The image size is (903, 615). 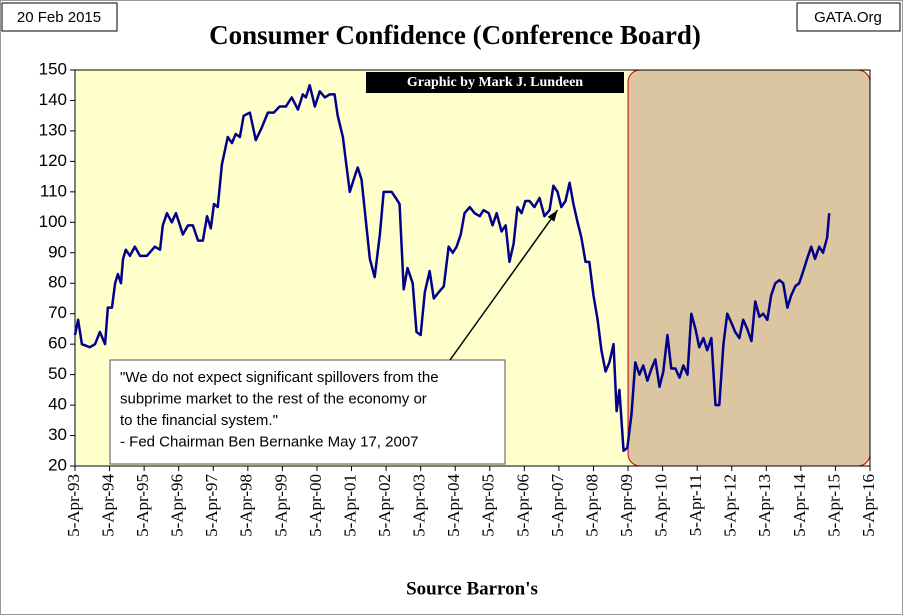 I want to click on x-tick-label: 5-Apr-08, so click(x=591, y=505).